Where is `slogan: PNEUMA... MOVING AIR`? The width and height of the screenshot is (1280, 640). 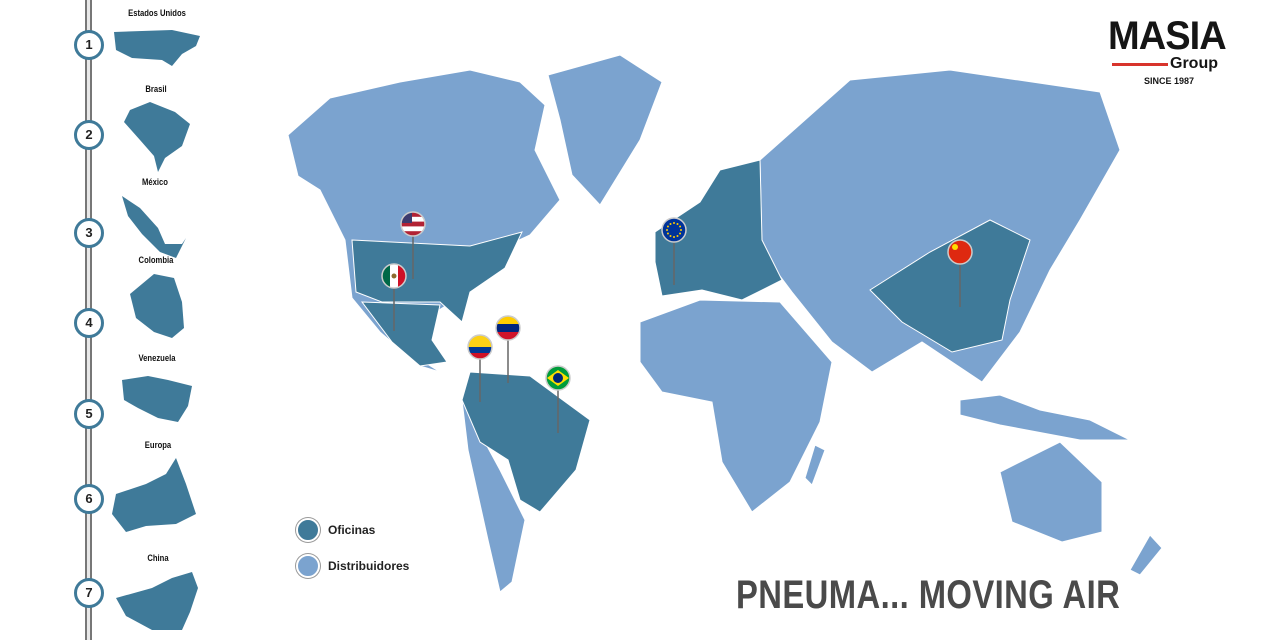 slogan: PNEUMA... MOVING AIR is located at coordinates (928, 595).